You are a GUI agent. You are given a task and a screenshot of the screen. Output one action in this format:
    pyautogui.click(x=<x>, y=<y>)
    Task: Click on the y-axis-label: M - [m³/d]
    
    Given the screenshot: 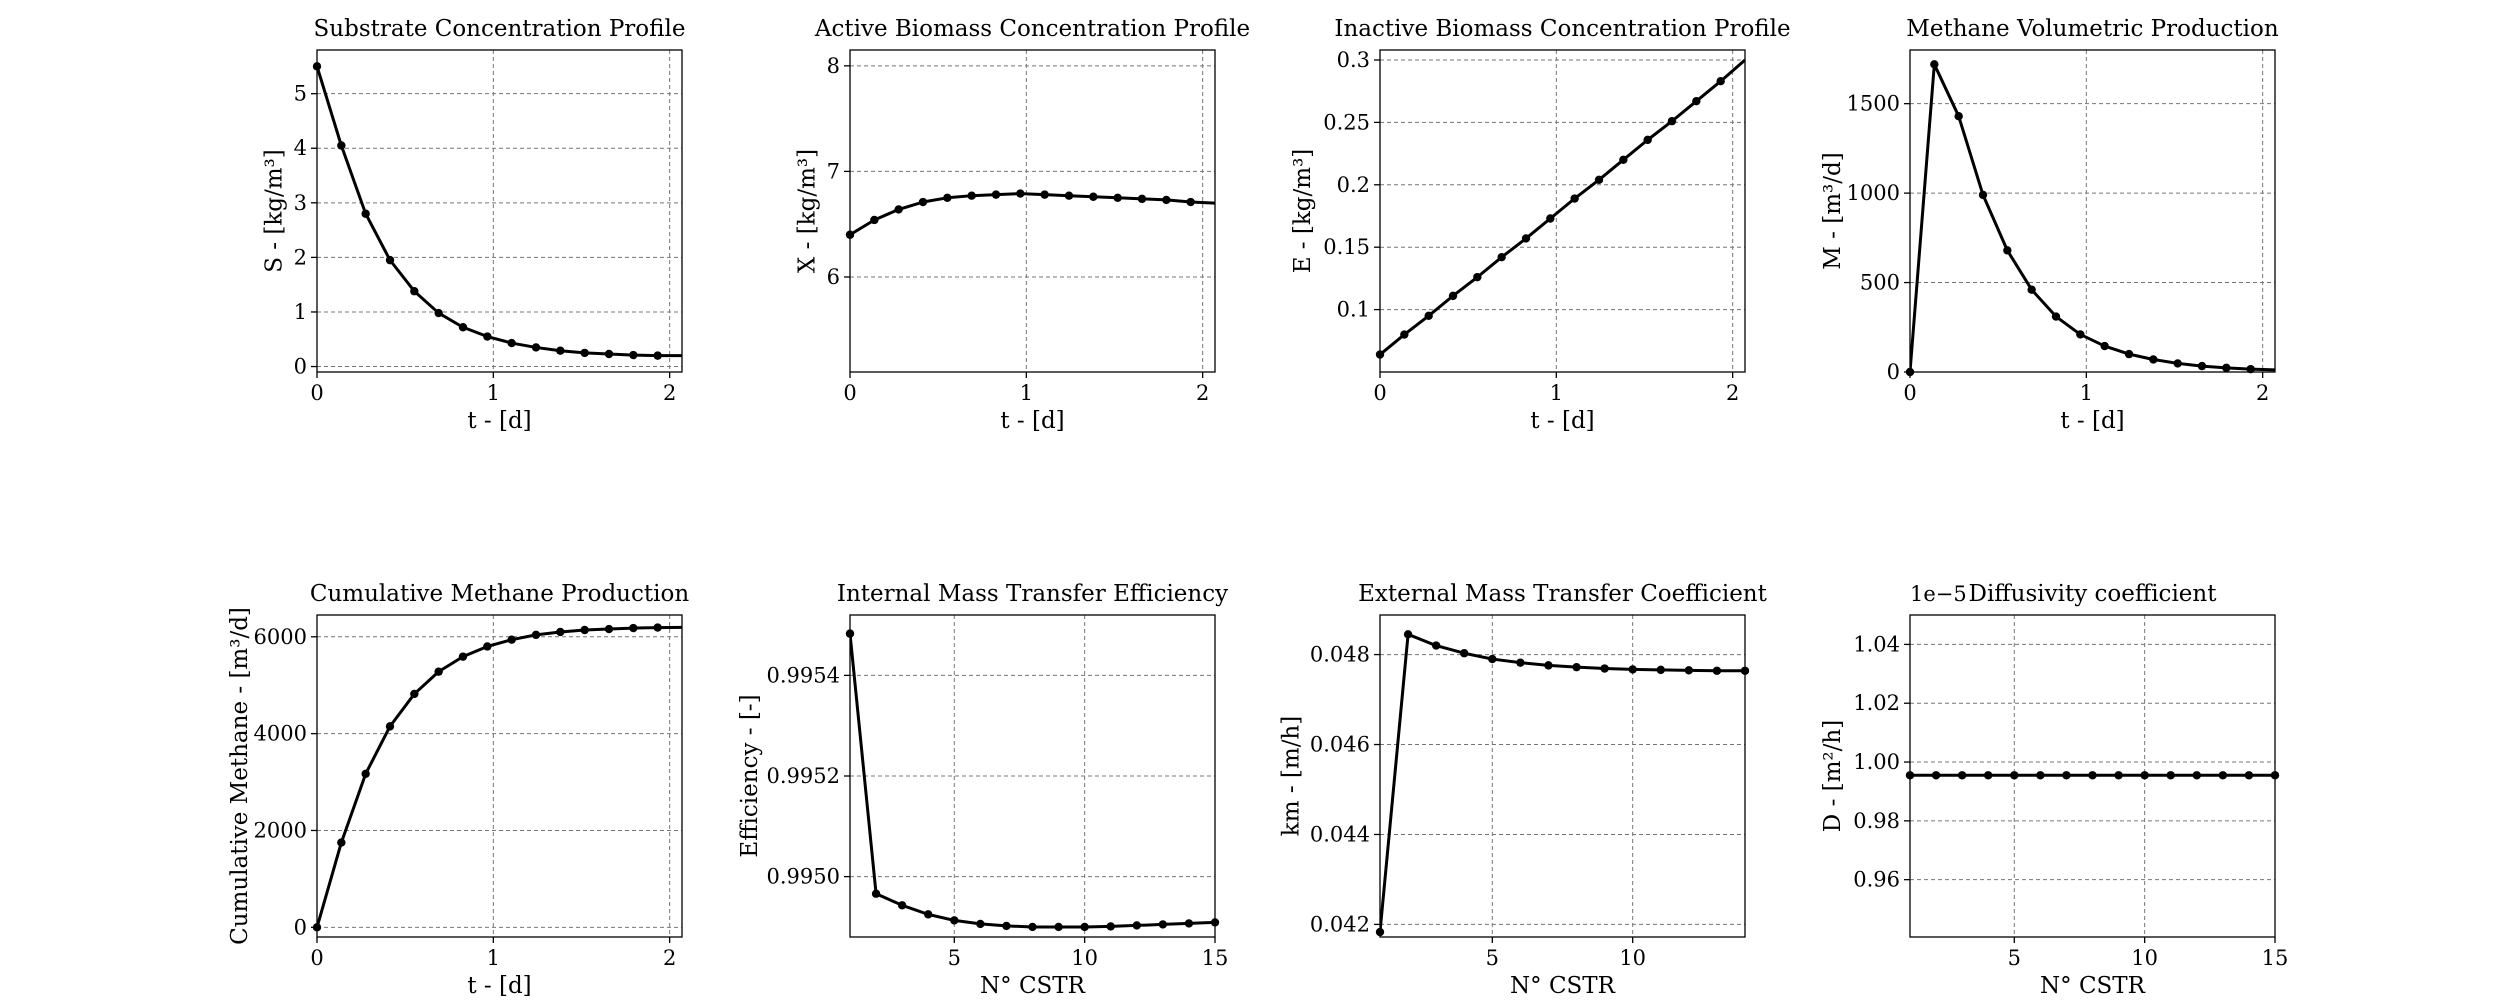 What is the action you would take?
    pyautogui.click(x=1833, y=210)
    